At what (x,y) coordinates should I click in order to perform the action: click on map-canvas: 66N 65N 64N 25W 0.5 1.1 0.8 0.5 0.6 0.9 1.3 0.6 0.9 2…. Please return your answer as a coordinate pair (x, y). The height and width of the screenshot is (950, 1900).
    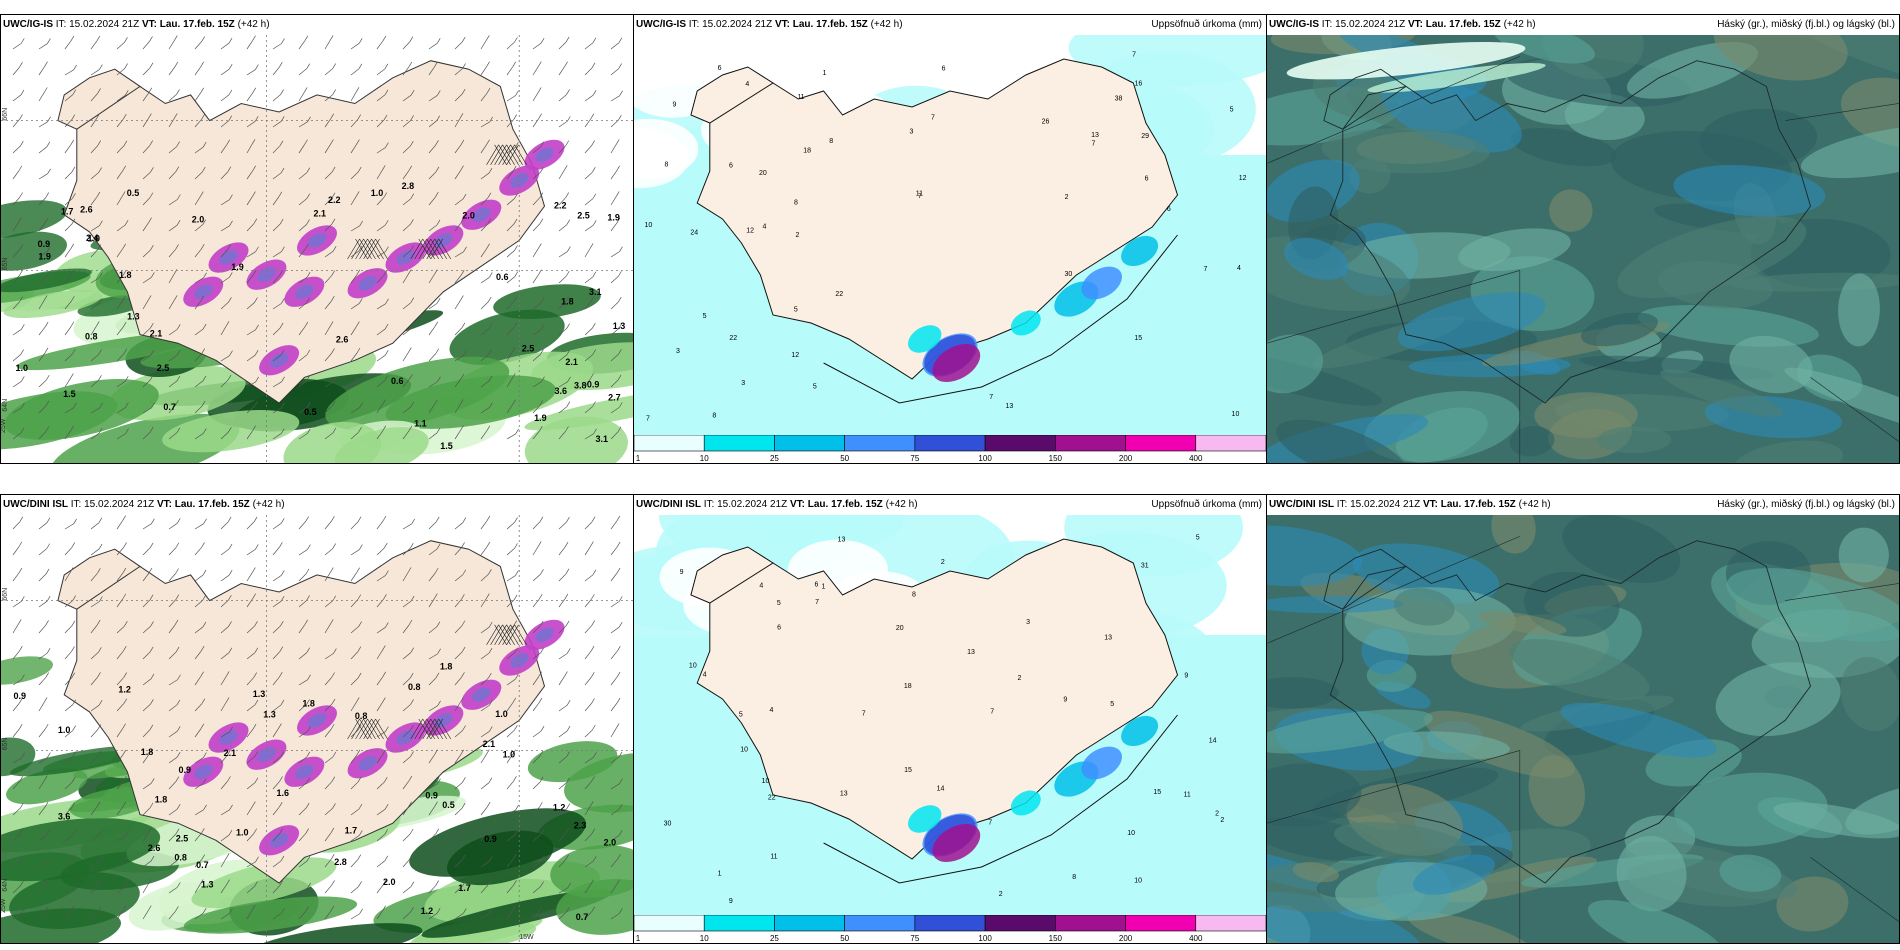
    Looking at the image, I should click on (317, 249).